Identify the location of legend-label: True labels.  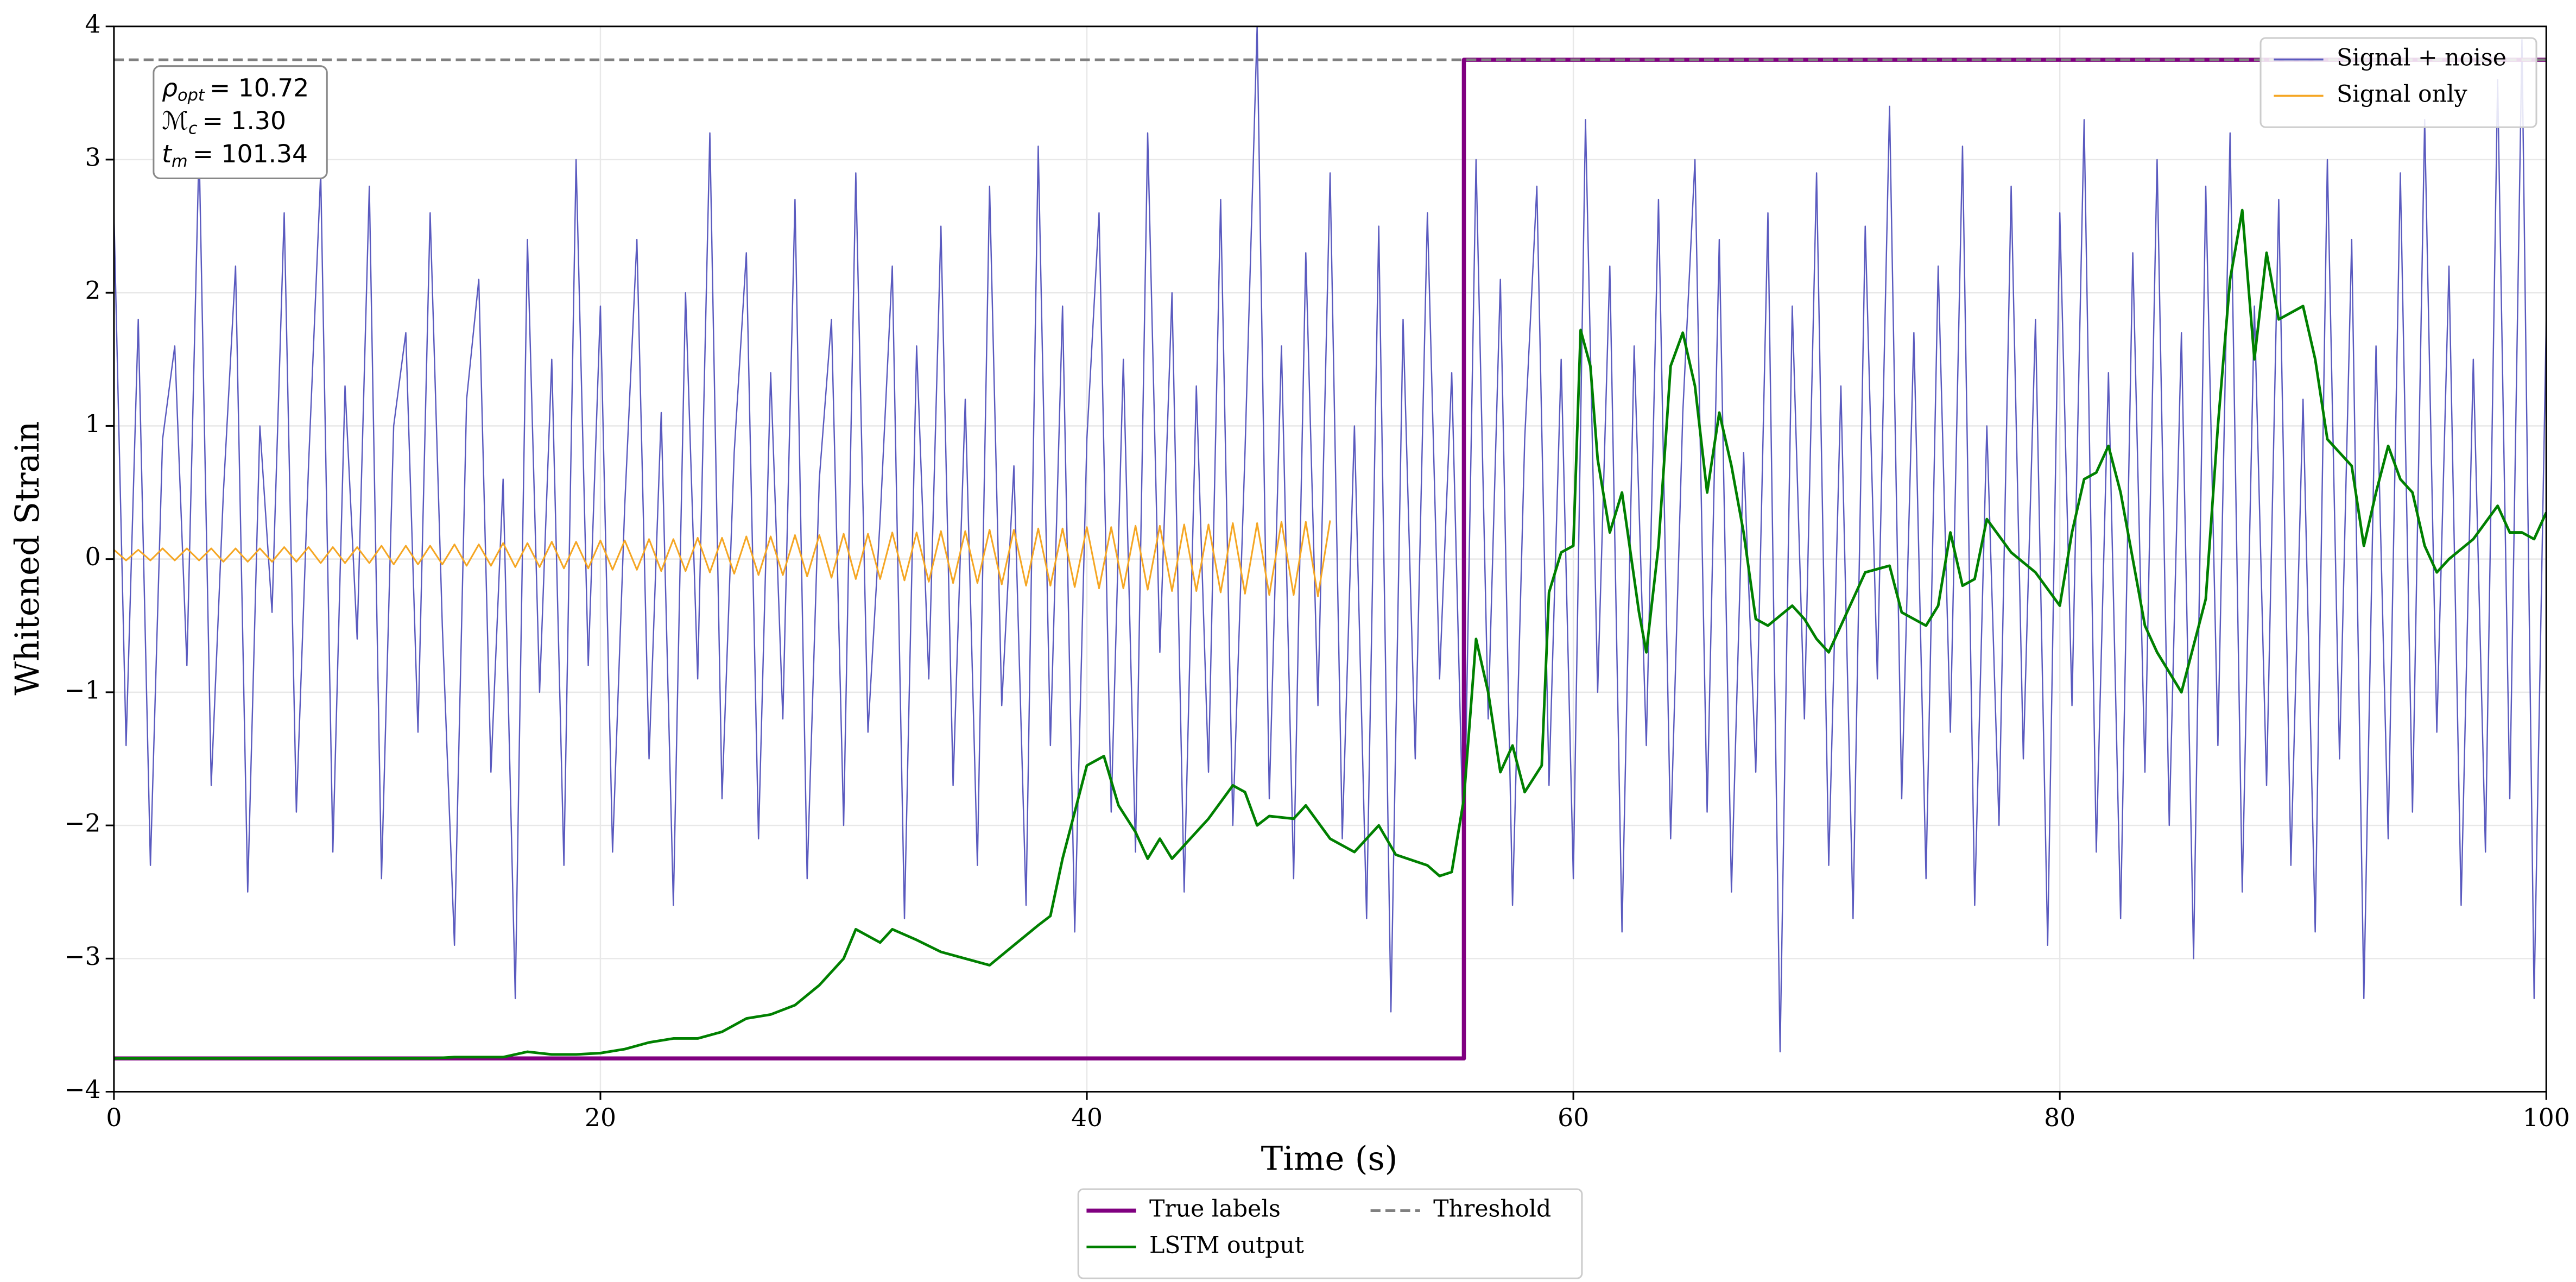
(1215, 1209).